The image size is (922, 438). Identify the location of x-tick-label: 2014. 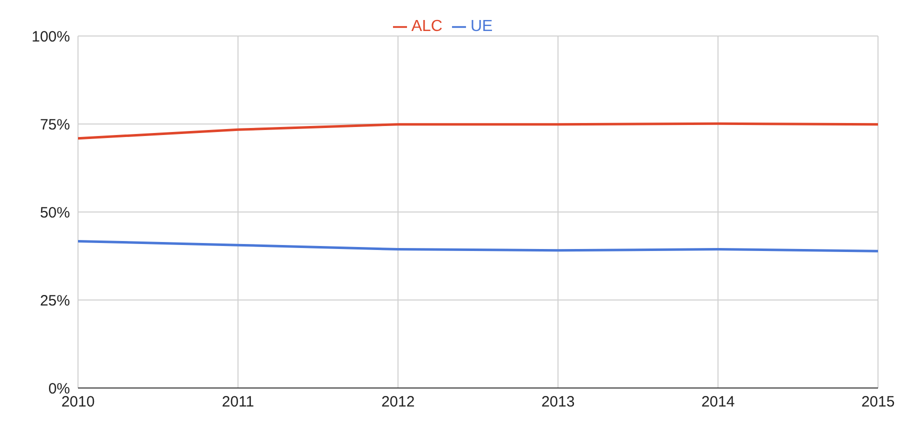
(718, 402).